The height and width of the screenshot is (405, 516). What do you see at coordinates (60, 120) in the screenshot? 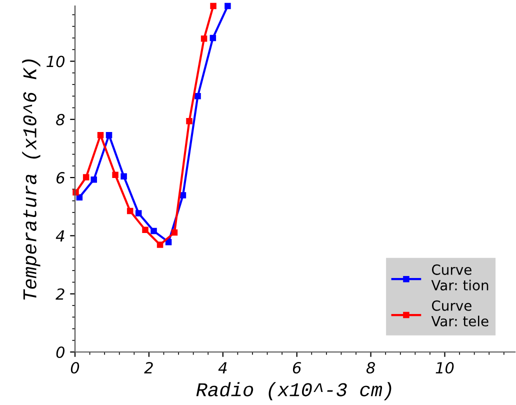
I see `y-tick-label: 8` at bounding box center [60, 120].